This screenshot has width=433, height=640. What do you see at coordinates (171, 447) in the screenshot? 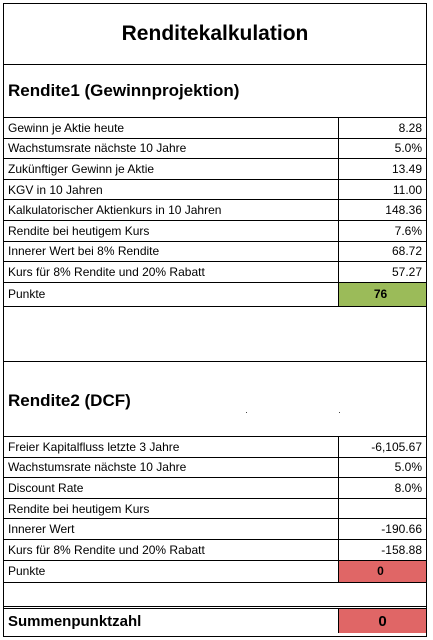
I see `row-label: Freier Kapitalfluss letzte 3 Jahre` at bounding box center [171, 447].